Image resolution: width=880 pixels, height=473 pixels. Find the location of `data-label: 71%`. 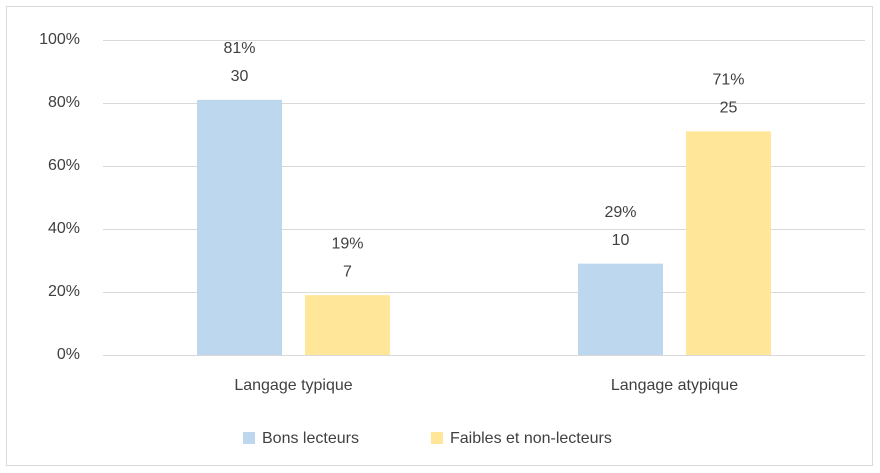

data-label: 71% is located at coordinates (728, 80).